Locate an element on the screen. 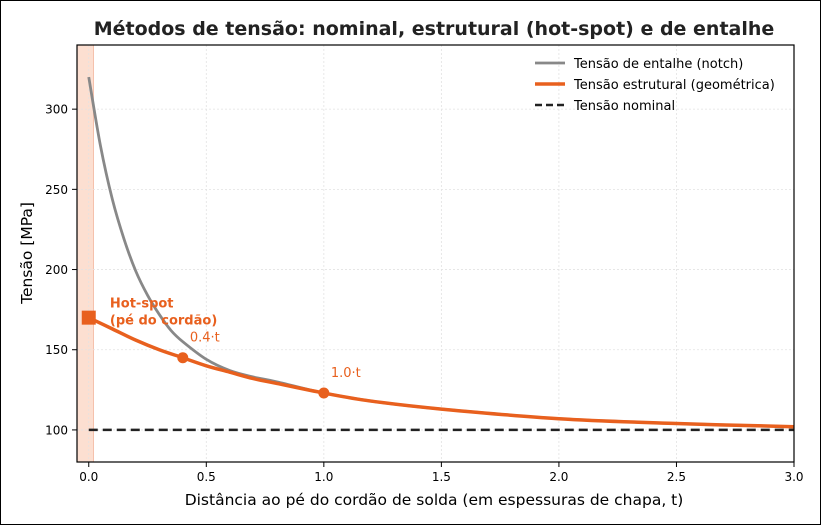 Image resolution: width=823 pixels, height=527 pixels. legend-label: Tensão de entalhe (notch) is located at coordinates (658, 64).